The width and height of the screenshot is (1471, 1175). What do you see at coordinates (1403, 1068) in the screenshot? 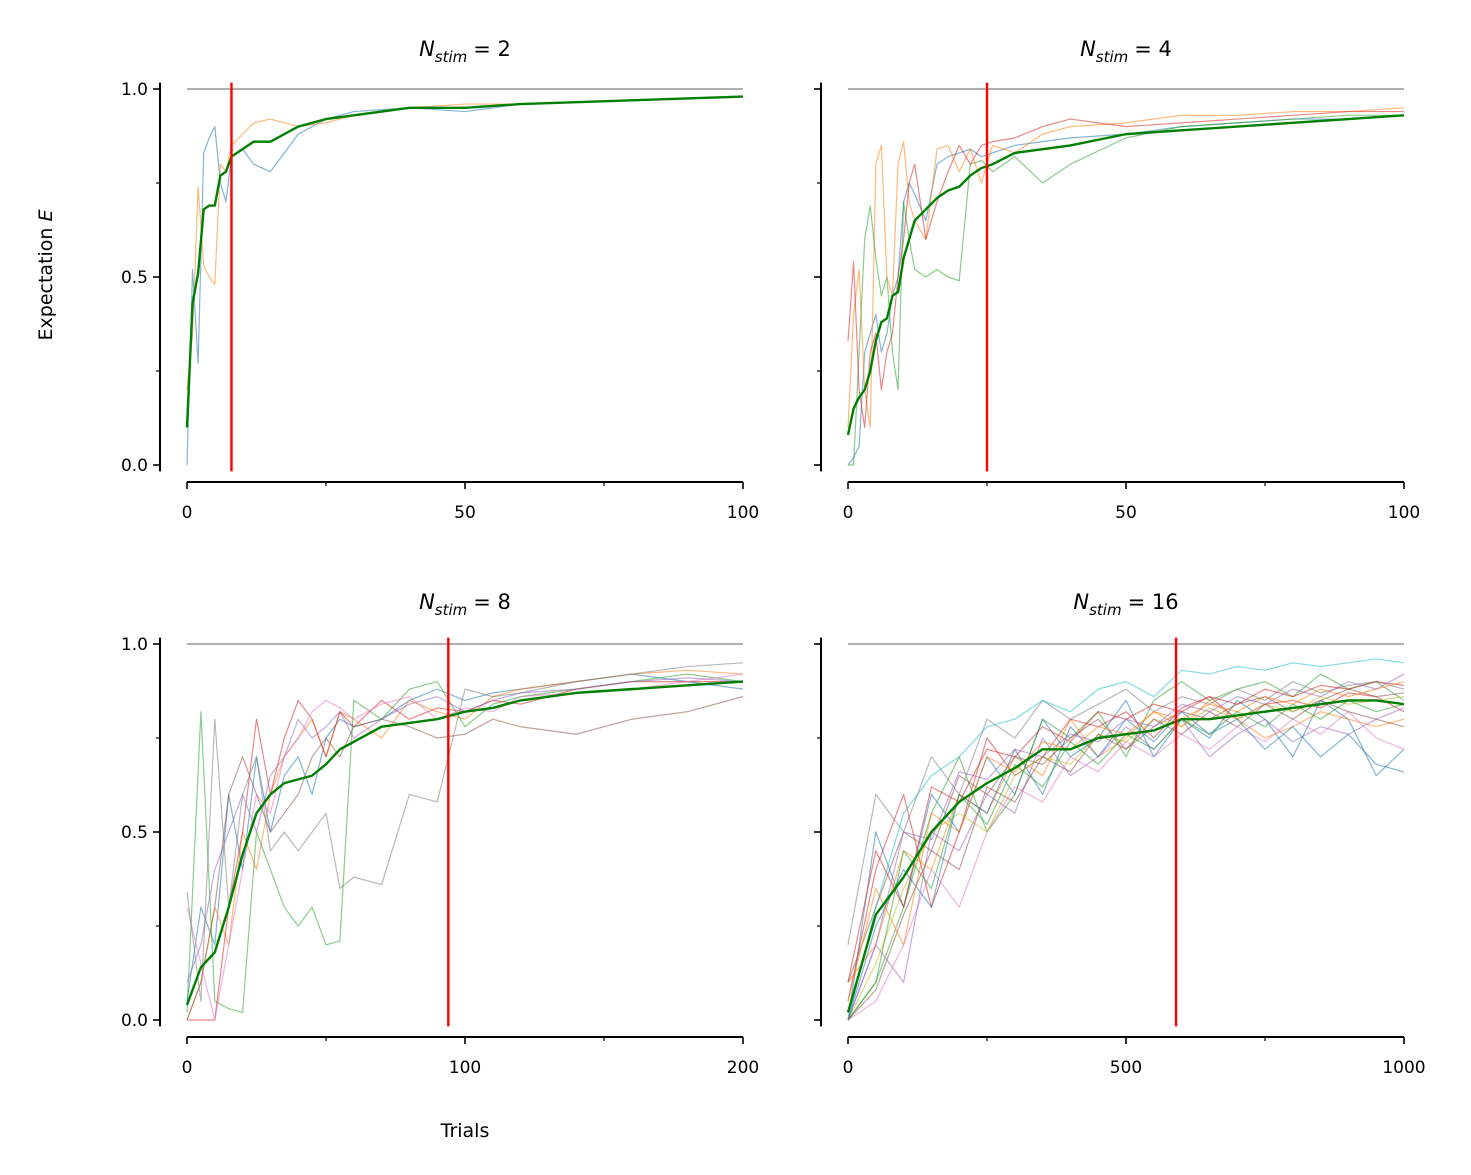
I see `x-tick-label: 1000` at bounding box center [1403, 1068].